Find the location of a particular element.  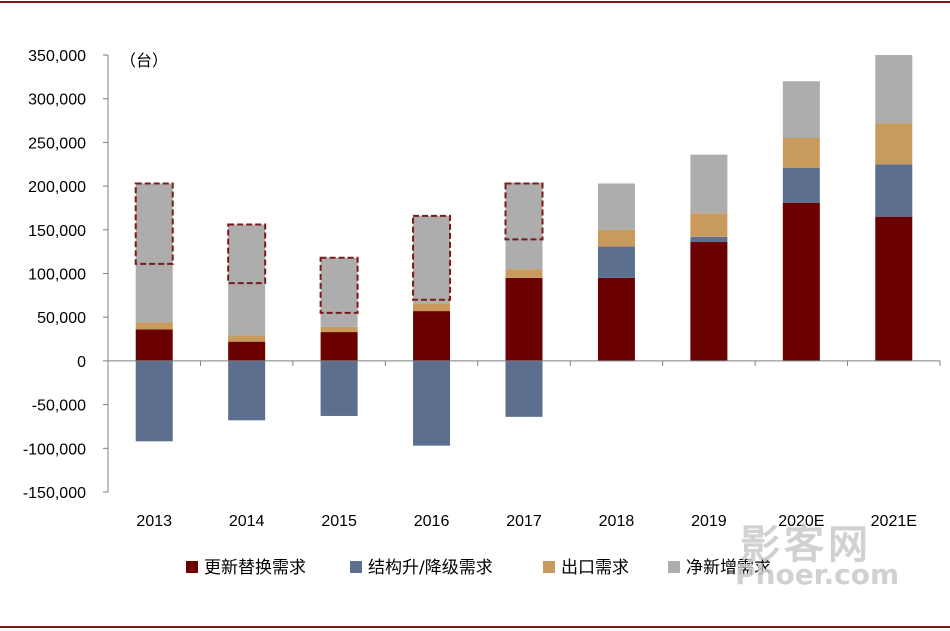

y-tick-label: 100,000 is located at coordinates (57, 275).